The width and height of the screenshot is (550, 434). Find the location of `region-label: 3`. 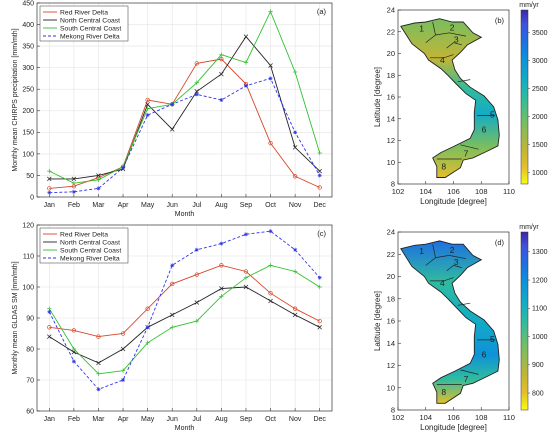

region-label: 3 is located at coordinates (456, 39).